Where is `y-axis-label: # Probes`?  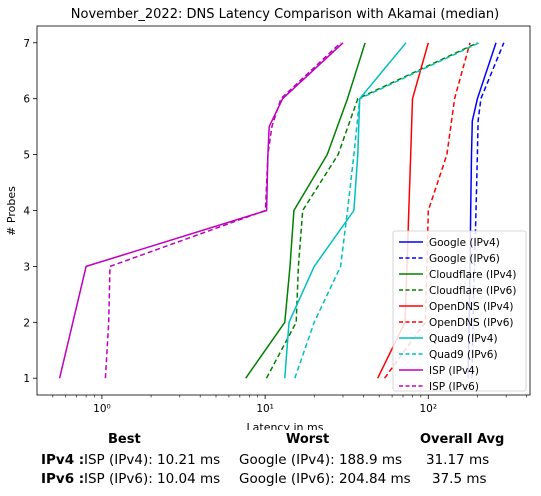
y-axis-label: # Probes is located at coordinates (11, 211).